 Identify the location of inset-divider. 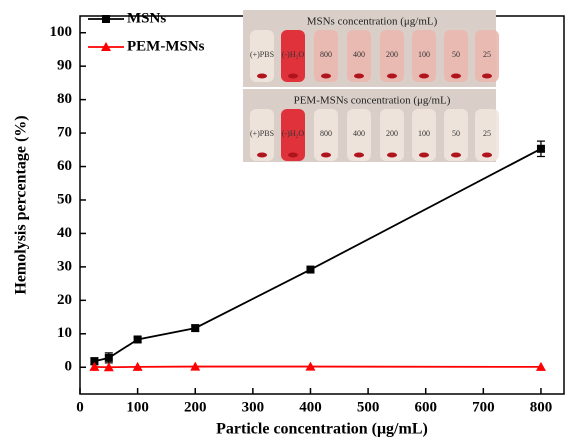
(369, 88).